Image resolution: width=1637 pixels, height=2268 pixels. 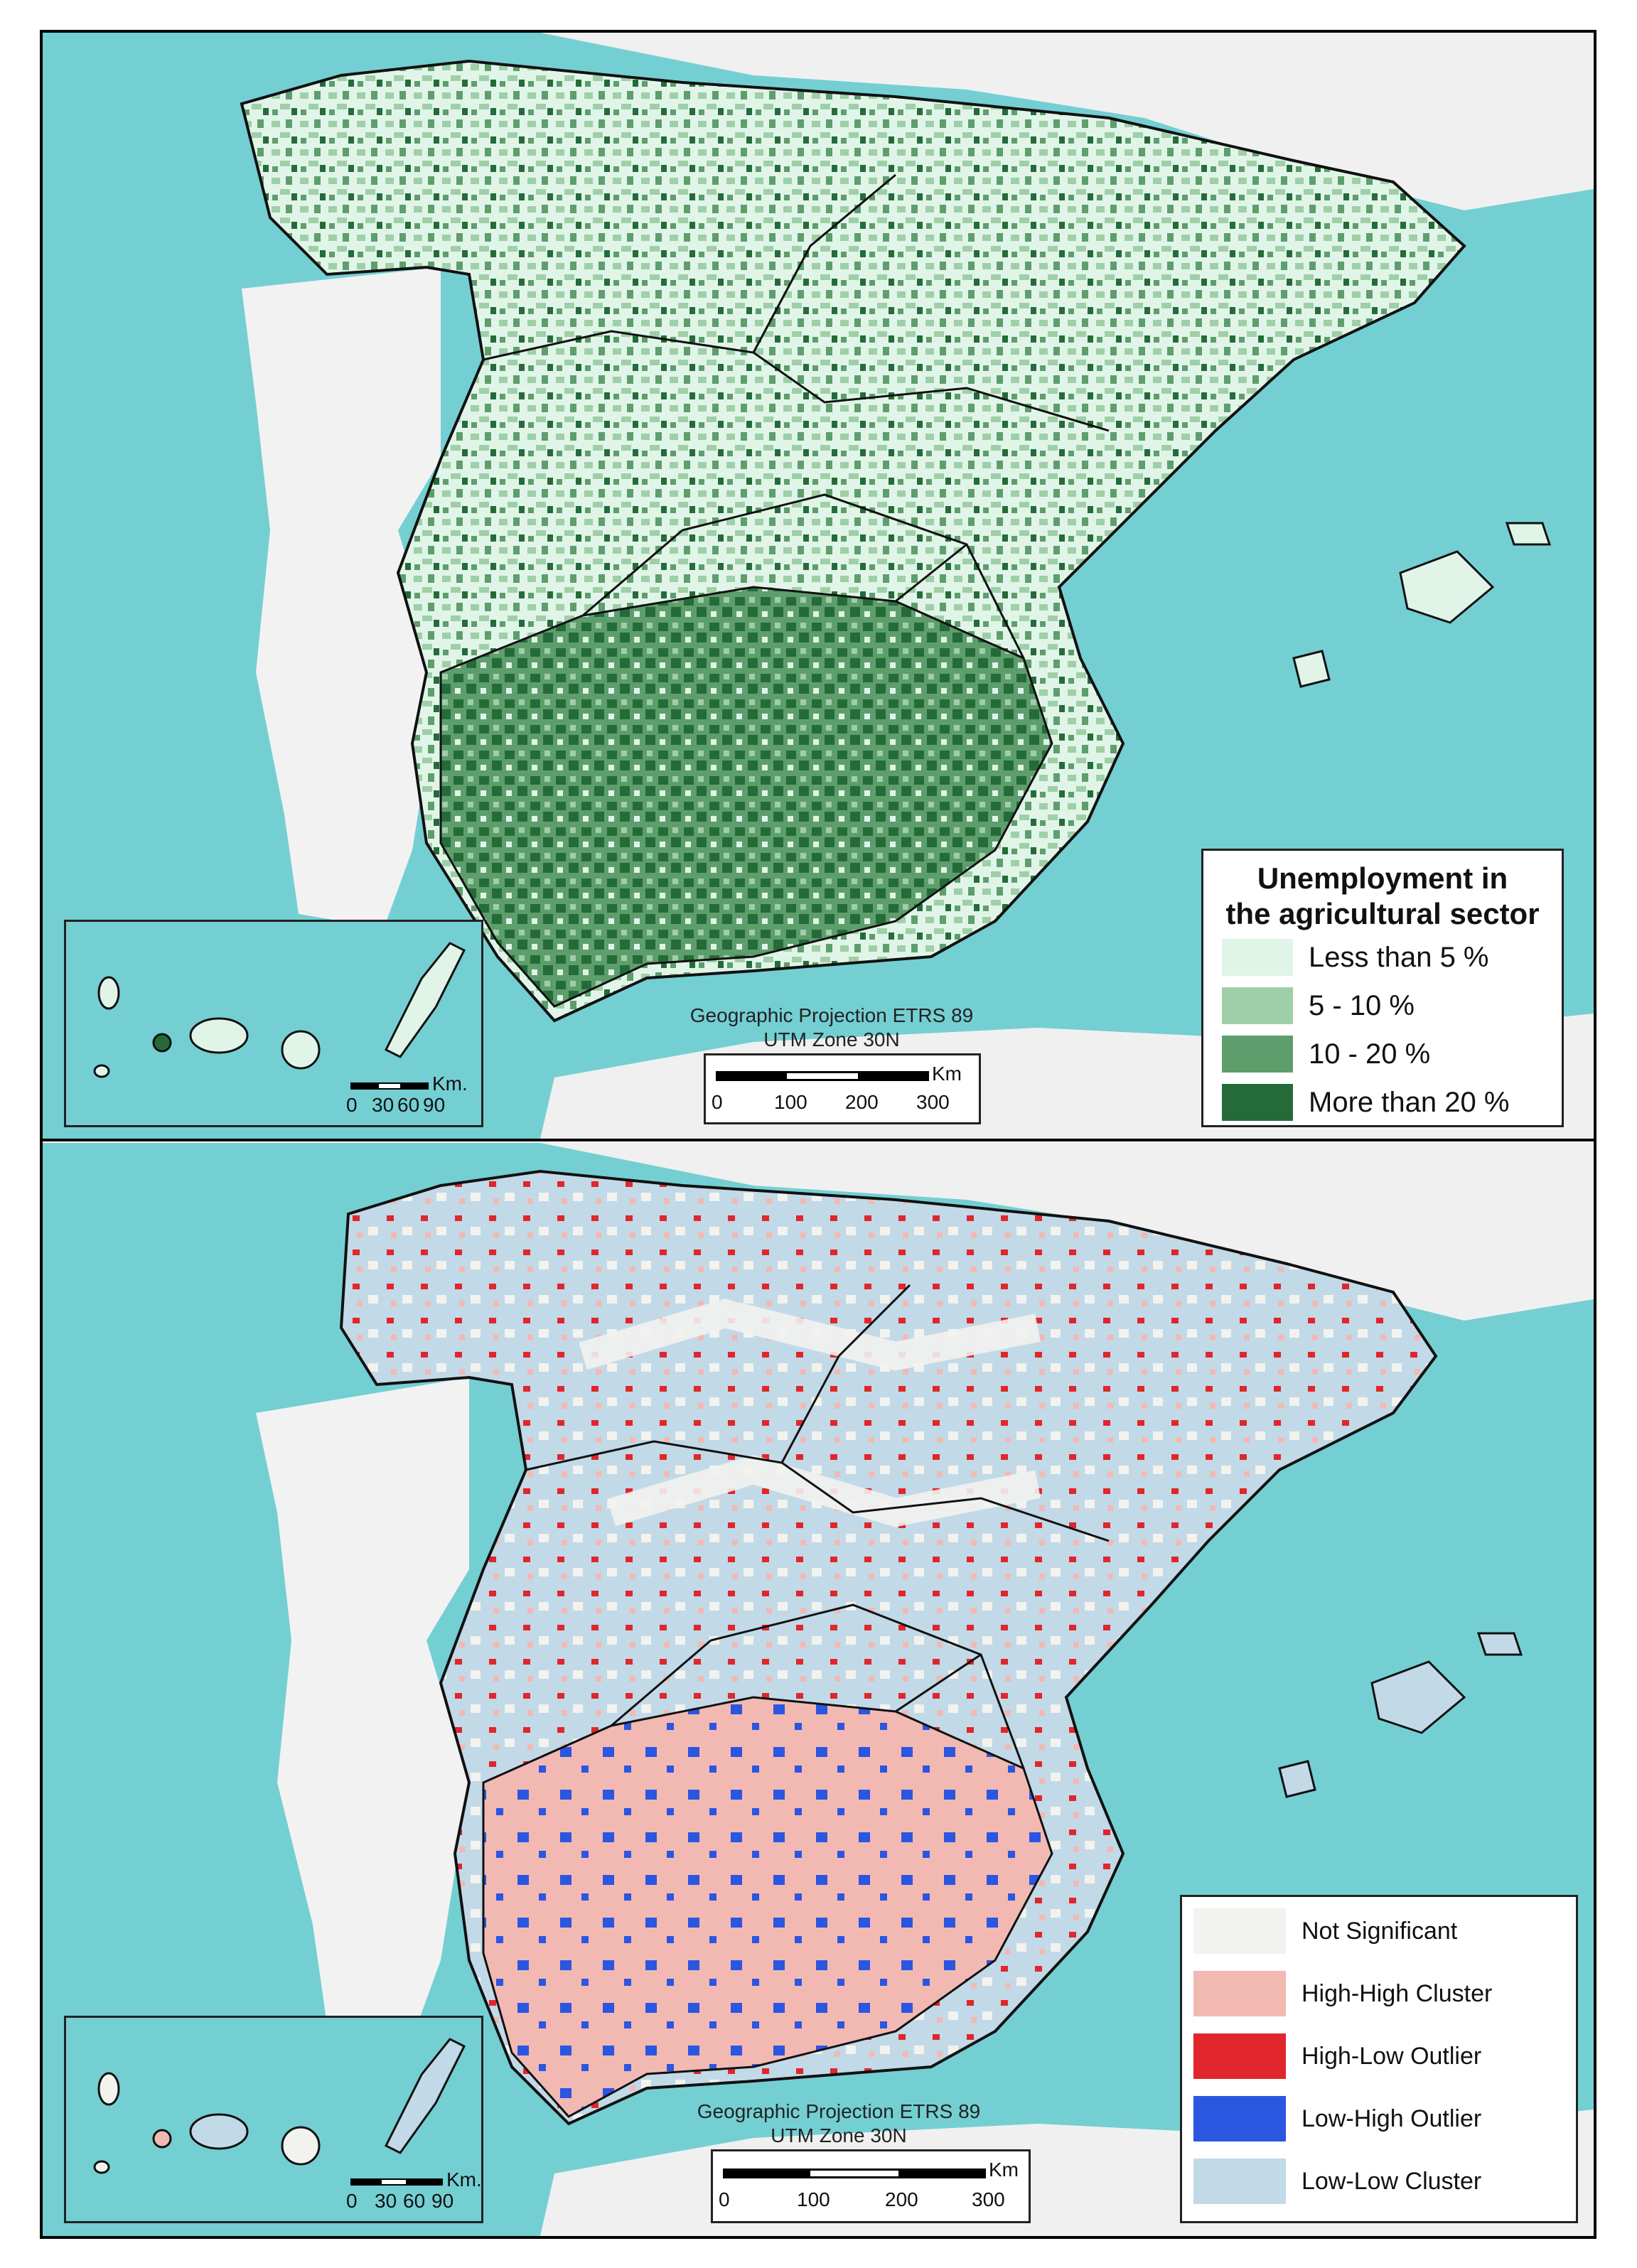 What do you see at coordinates (810, 1413) in the screenshot?
I see `not-significant-band` at bounding box center [810, 1413].